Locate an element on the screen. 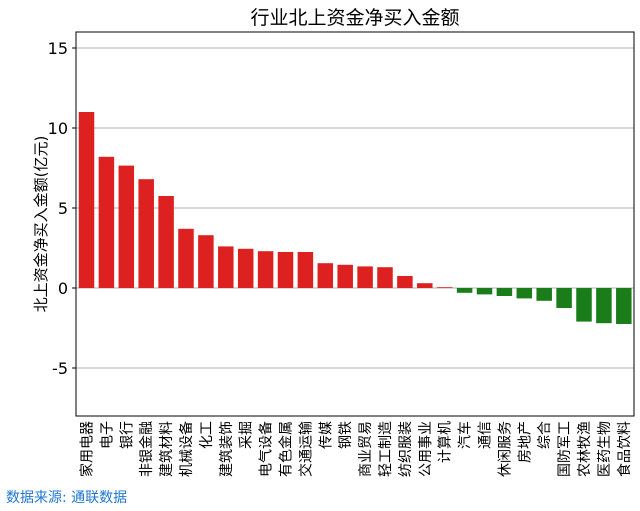 The width and height of the screenshot is (640, 511). x-tick-label: 家用电器 is located at coordinates (87, 449).